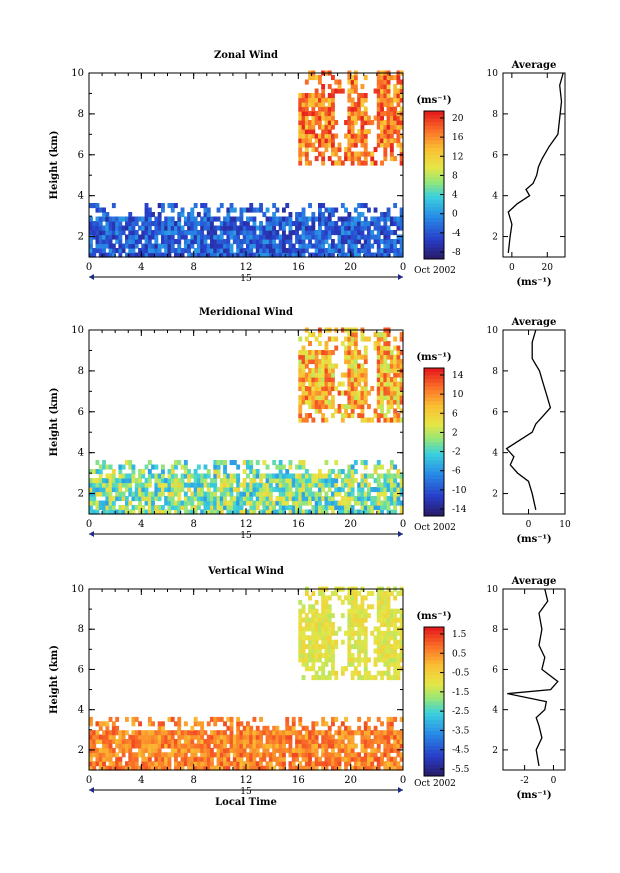 The height and width of the screenshot is (873, 620). I want to click on colorbar-segment, so click(434, 774).